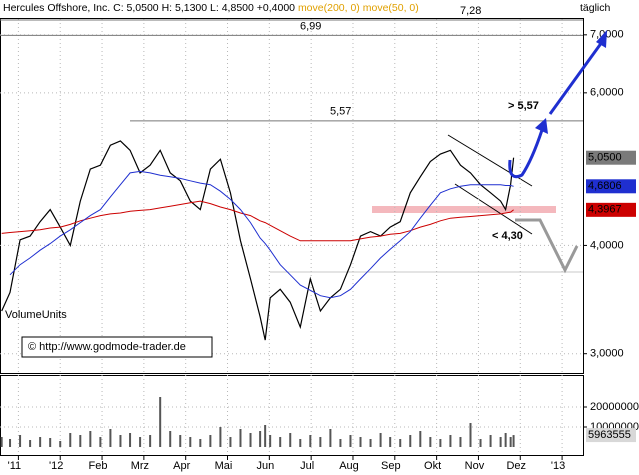 This screenshot has width=639, height=475. I want to click on level-label: 5,57, so click(340, 112).